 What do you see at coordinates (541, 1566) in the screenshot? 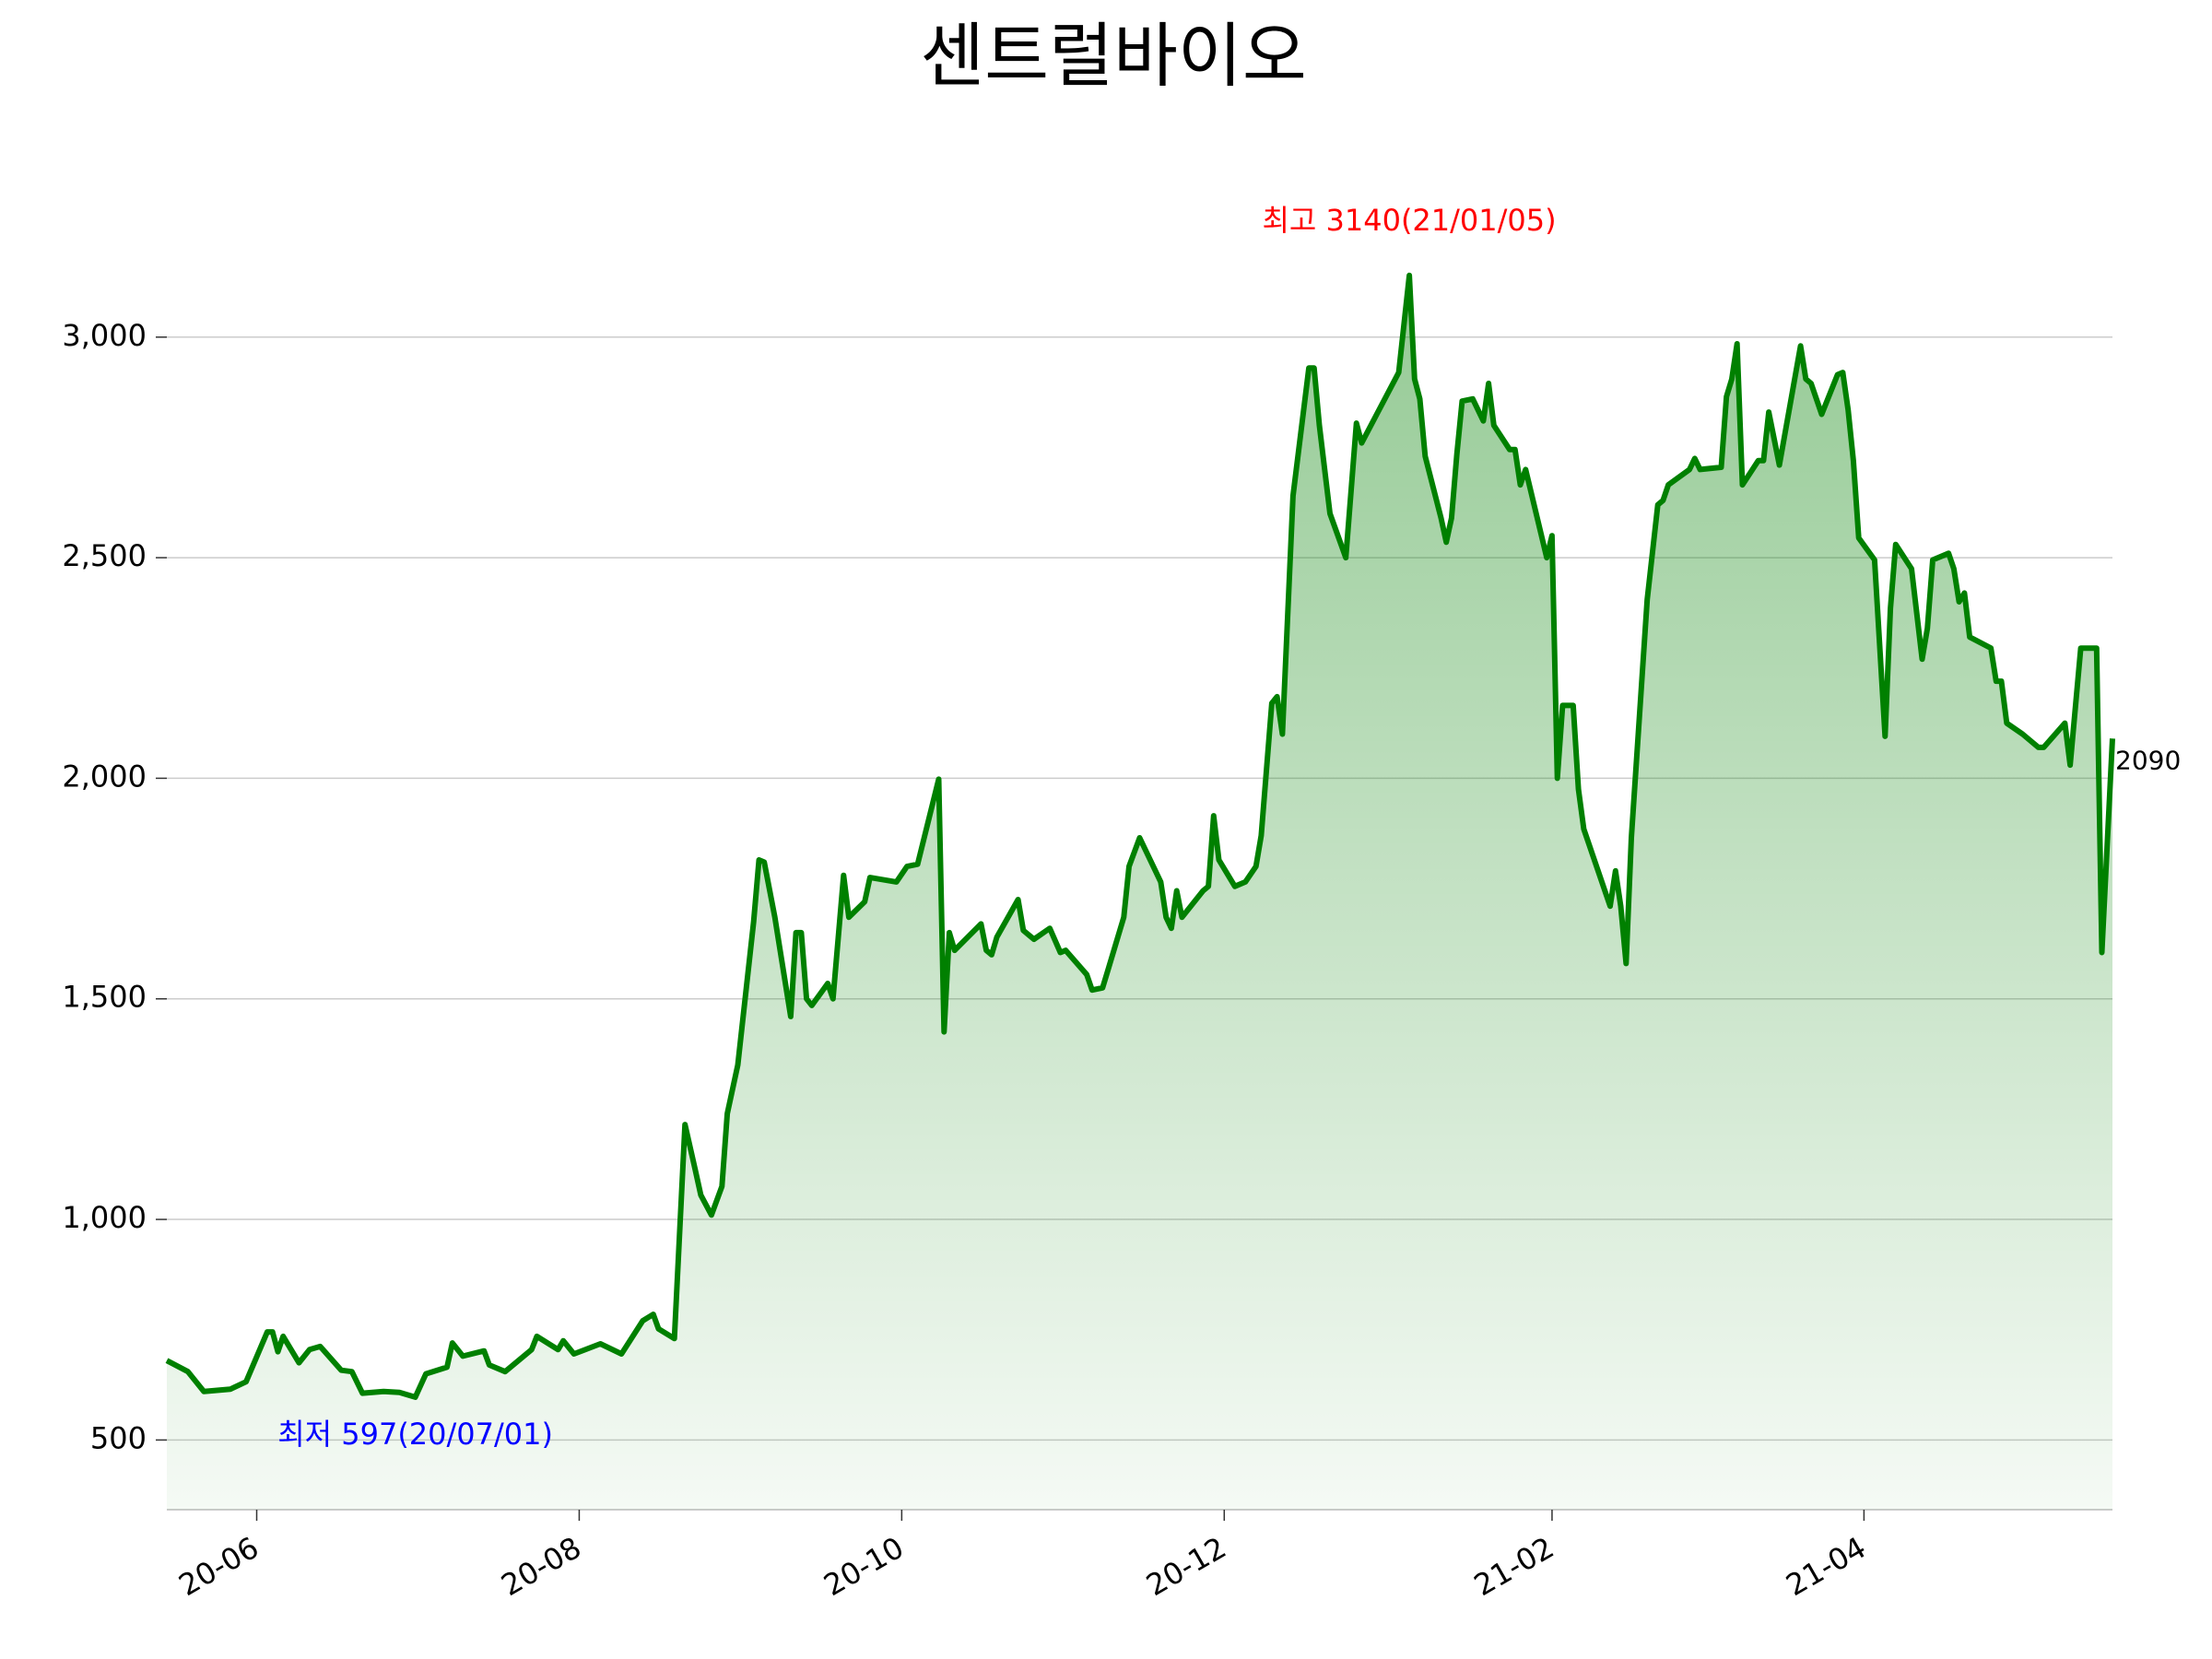
I see `x-tick-label: 20-08` at bounding box center [541, 1566].